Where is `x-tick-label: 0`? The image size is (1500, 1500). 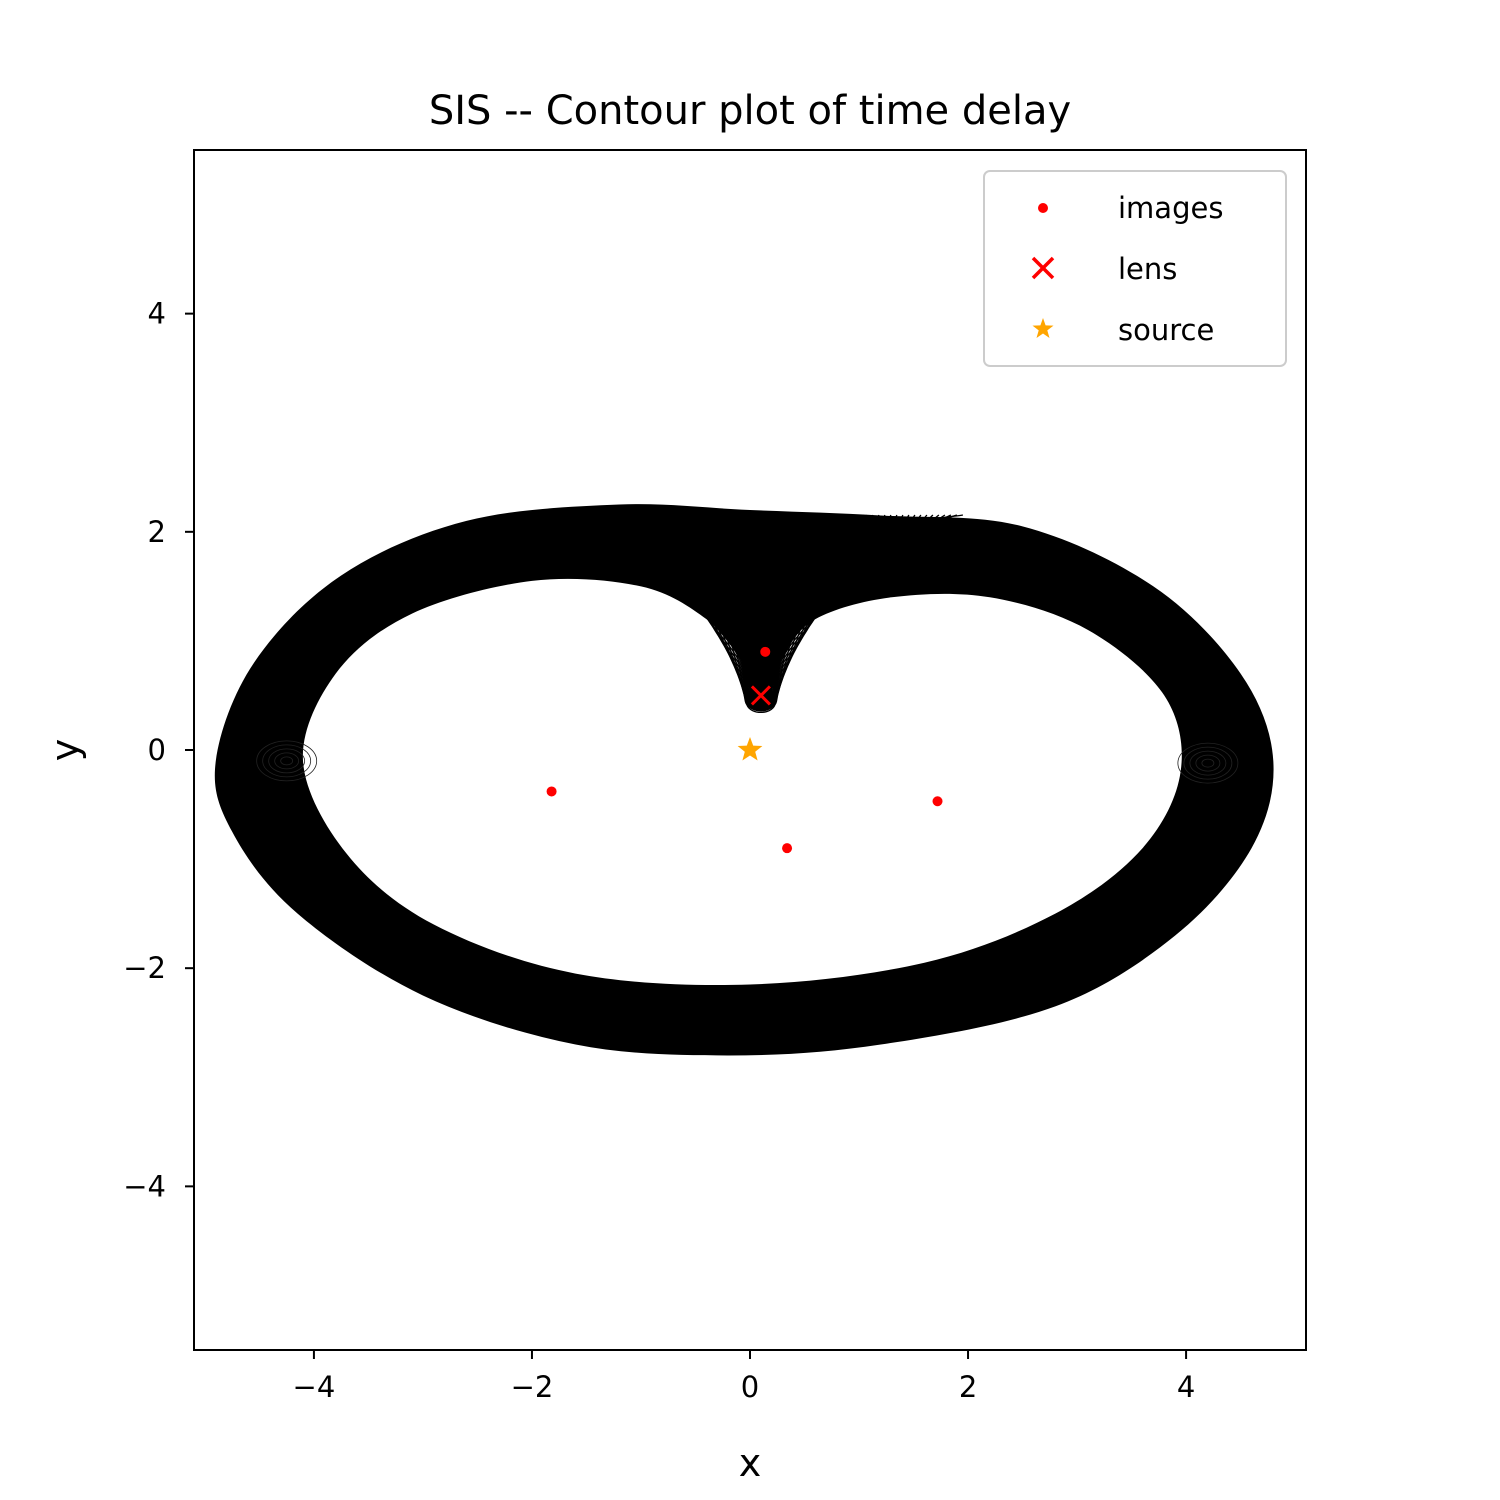
x-tick-label: 0 is located at coordinates (750, 1387).